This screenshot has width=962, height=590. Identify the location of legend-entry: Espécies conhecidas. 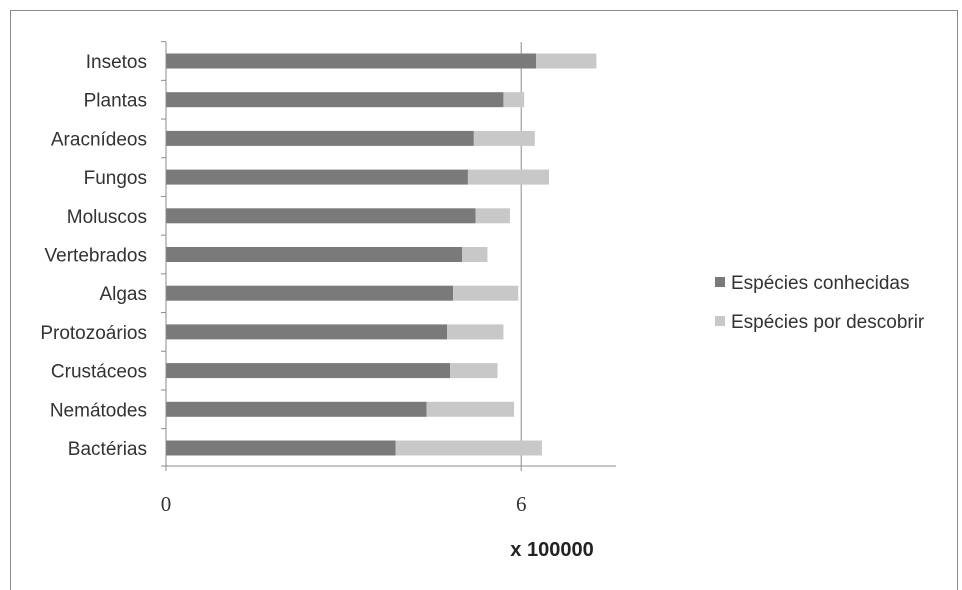
(820, 283).